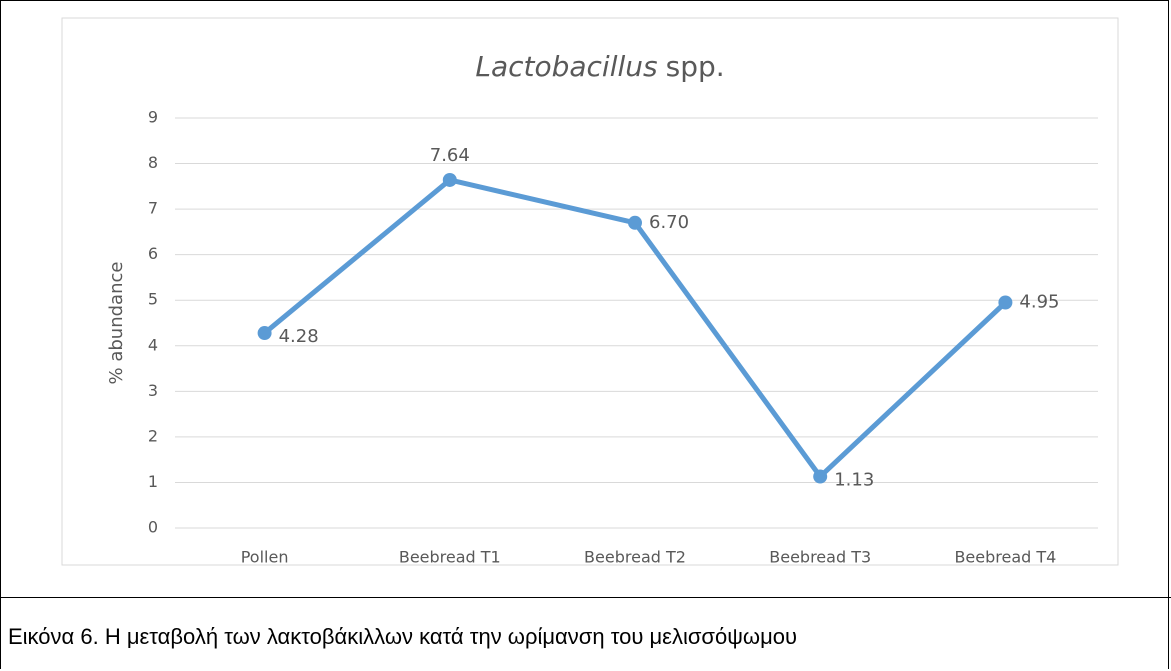  What do you see at coordinates (585, 597) in the screenshot?
I see `divider` at bounding box center [585, 597].